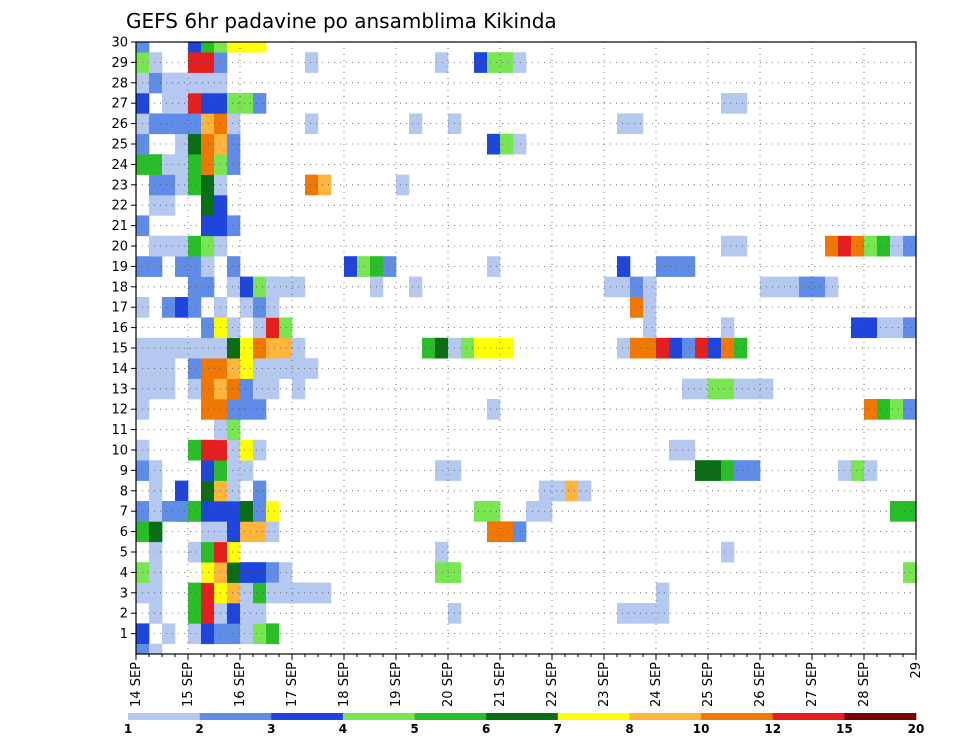  Describe the element at coordinates (119, 287) in the screenshot. I see `y-tick-label: 18` at that location.